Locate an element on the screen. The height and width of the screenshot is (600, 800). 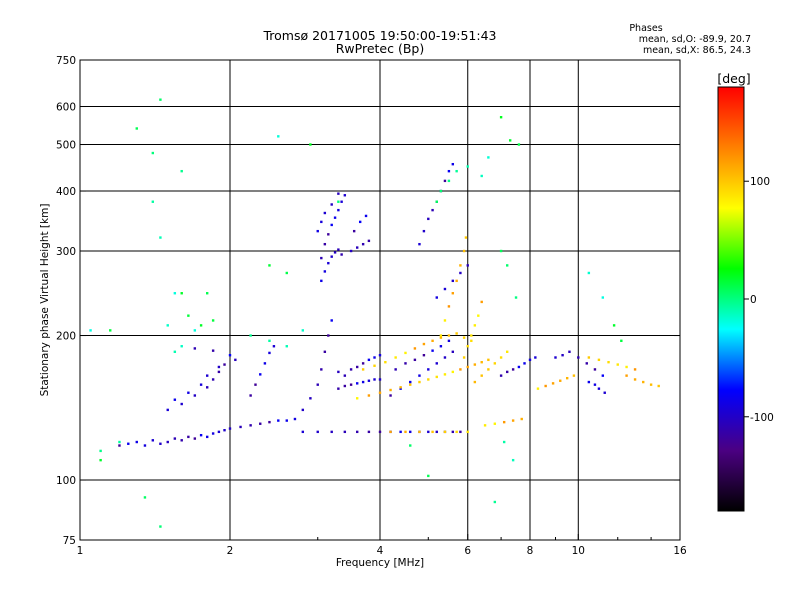
y-tick-label: 100 is located at coordinates (66, 481).